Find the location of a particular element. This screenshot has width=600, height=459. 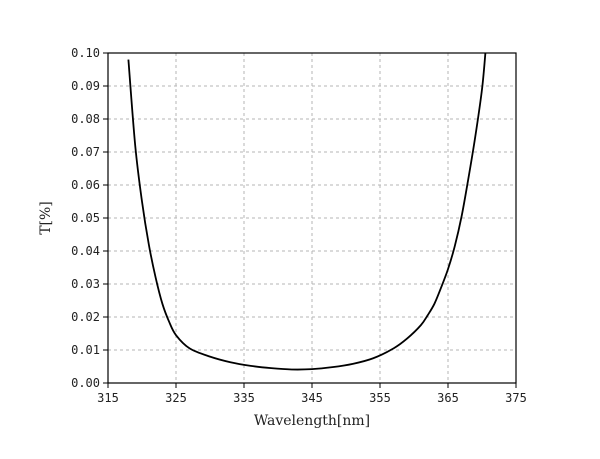

x-tick-label: 365 is located at coordinates (448, 398).